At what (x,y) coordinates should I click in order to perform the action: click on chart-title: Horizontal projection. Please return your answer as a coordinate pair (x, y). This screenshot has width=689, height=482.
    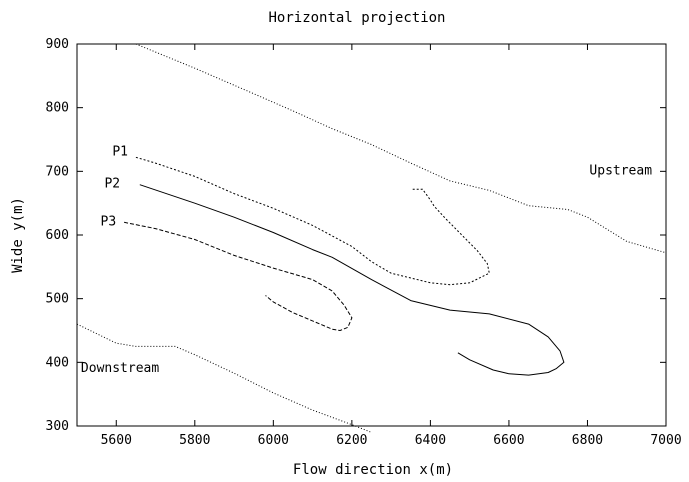
    Looking at the image, I should click on (356, 18).